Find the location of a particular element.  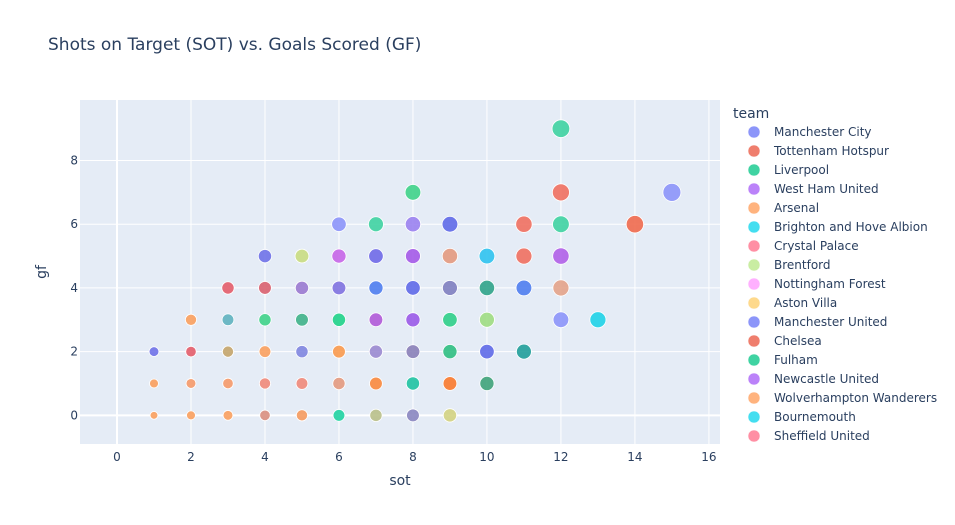

legend-item: Tottenham Hotspur is located at coordinates (818, 151).